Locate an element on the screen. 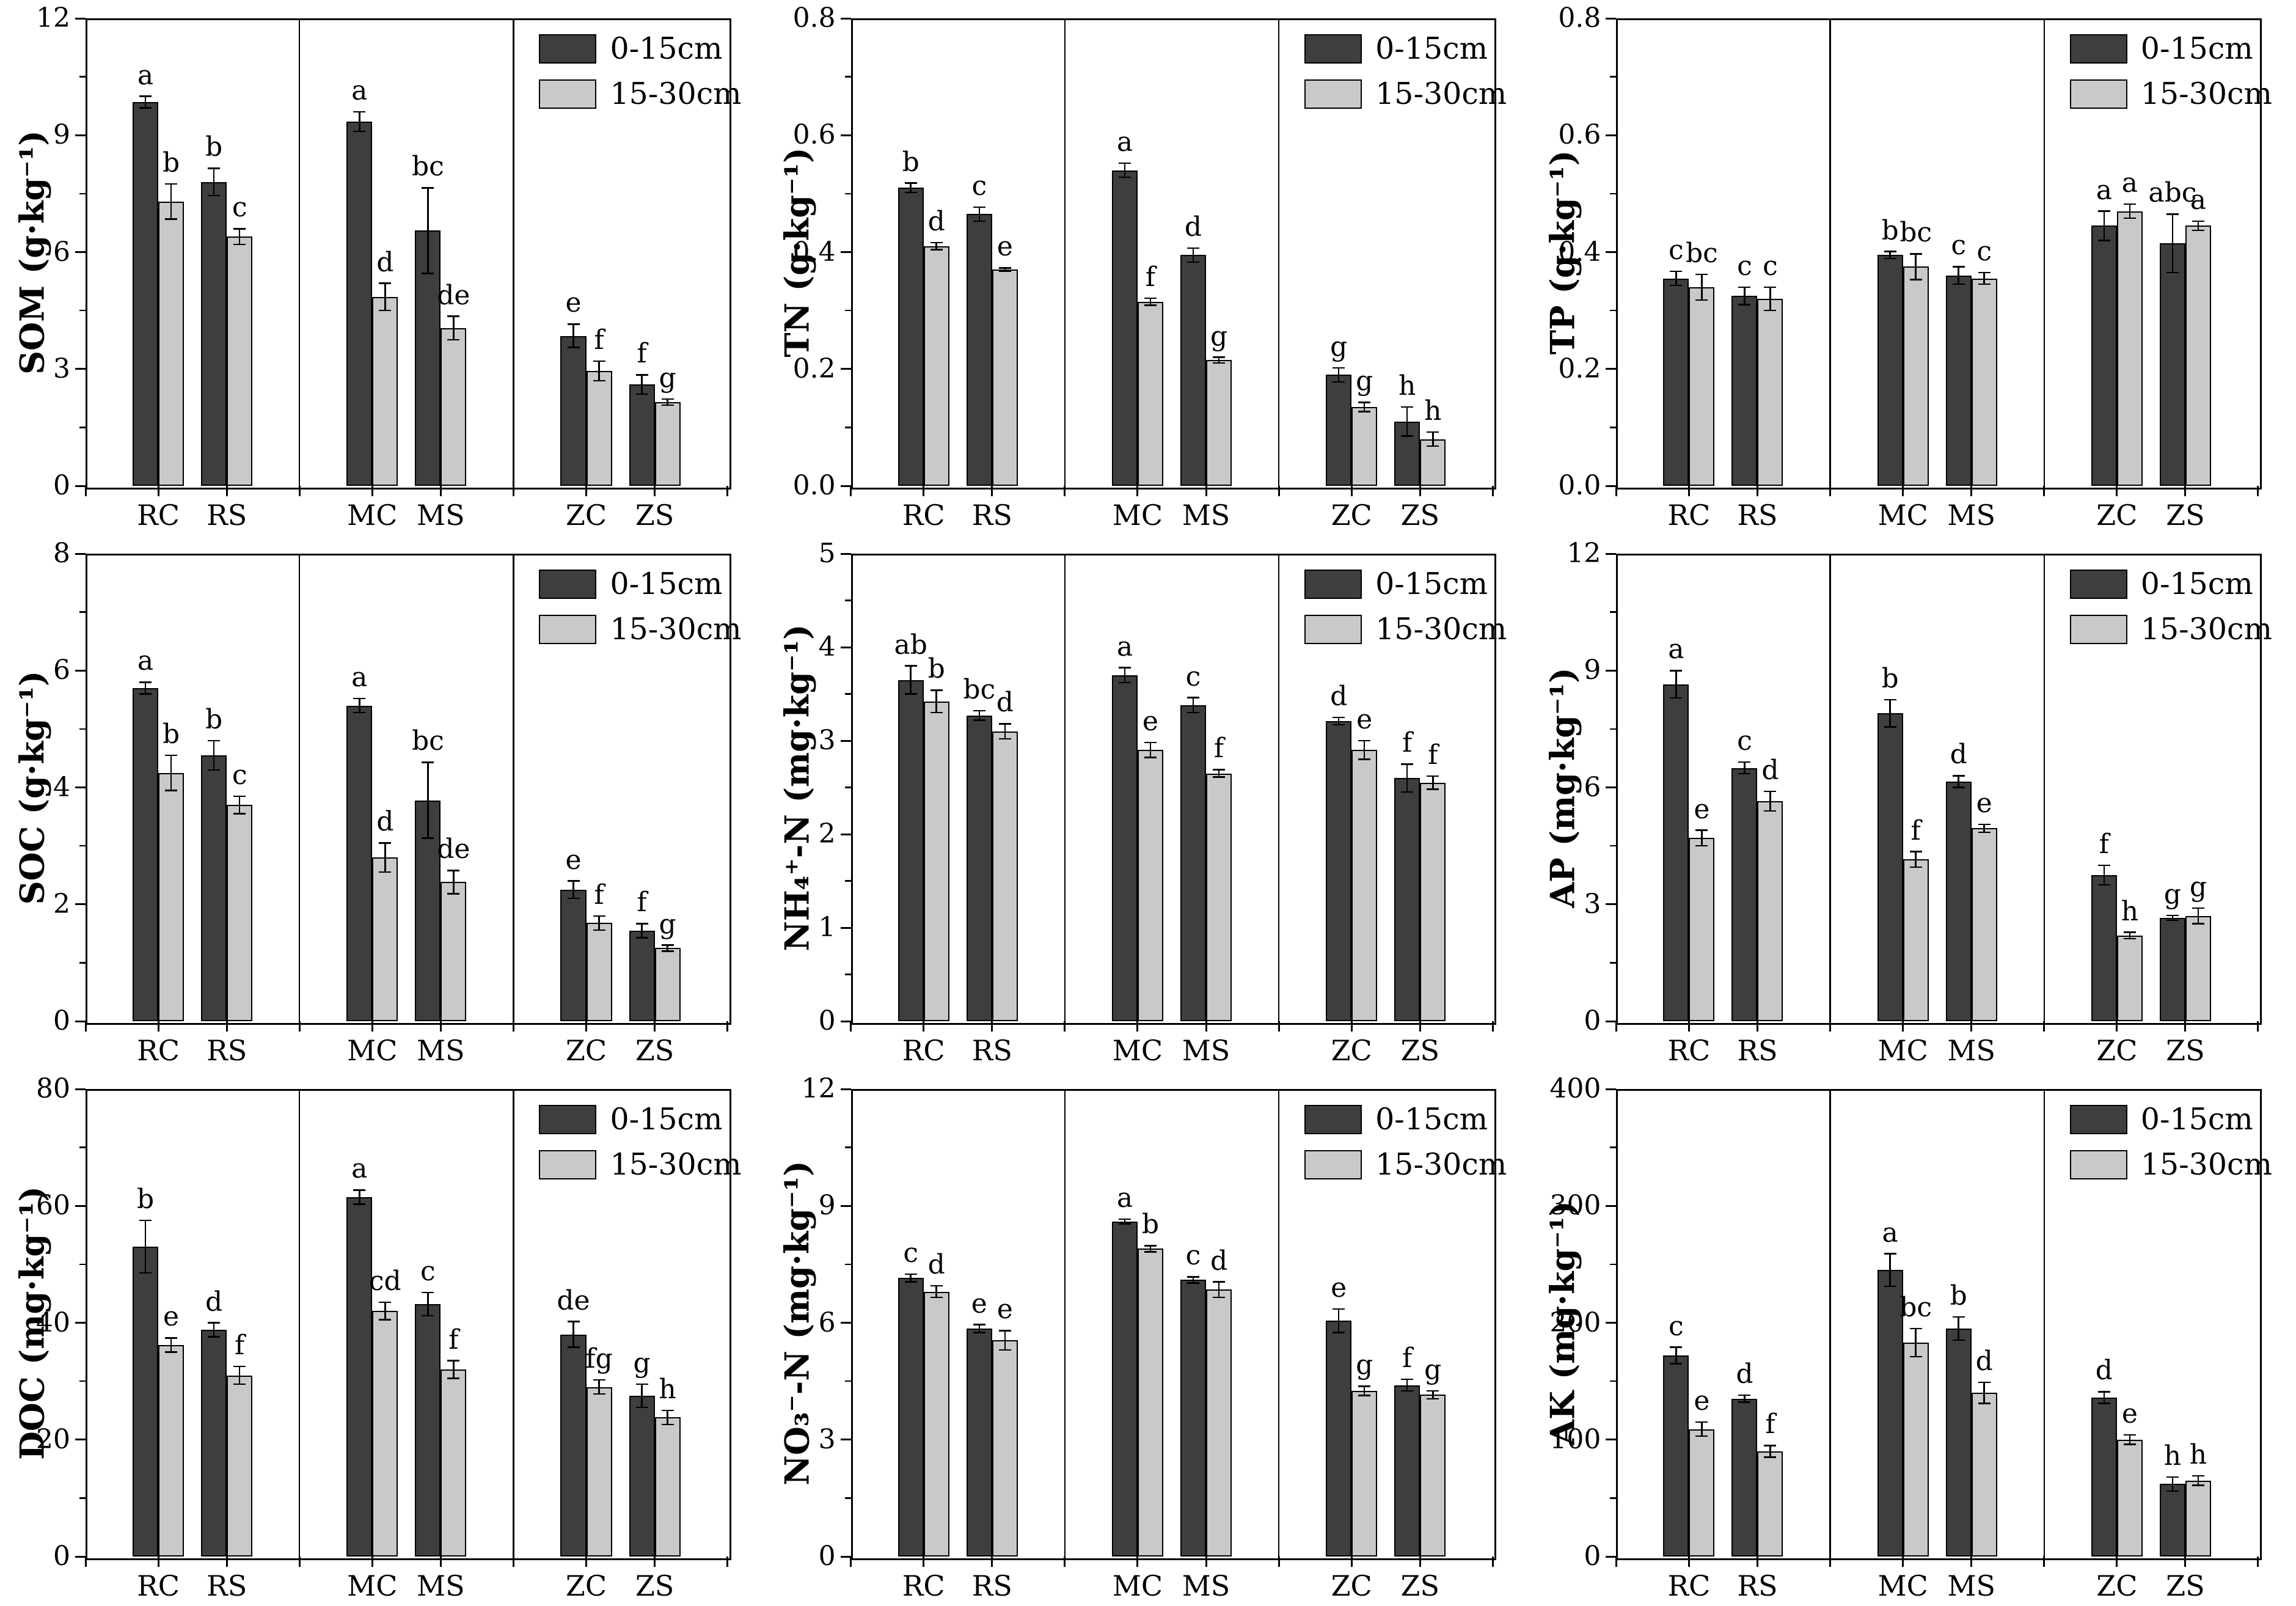  y-tick-label: 8 is located at coordinates (61, 554).